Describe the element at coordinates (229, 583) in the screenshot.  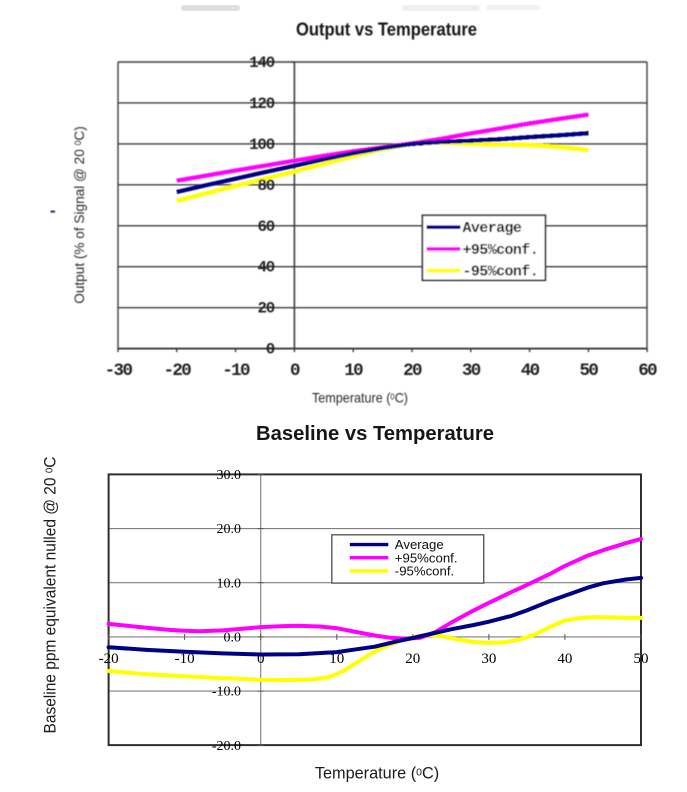
I see `svg-text: 10.0` at that location.